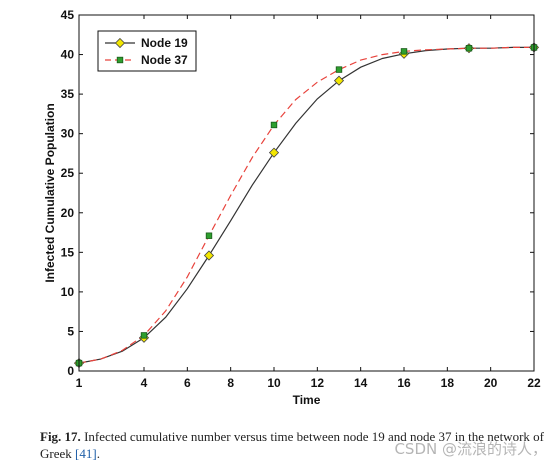 The width and height of the screenshot is (559, 467). Describe the element at coordinates (164, 43) in the screenshot. I see `legend-label-node-19: Node 19` at that location.